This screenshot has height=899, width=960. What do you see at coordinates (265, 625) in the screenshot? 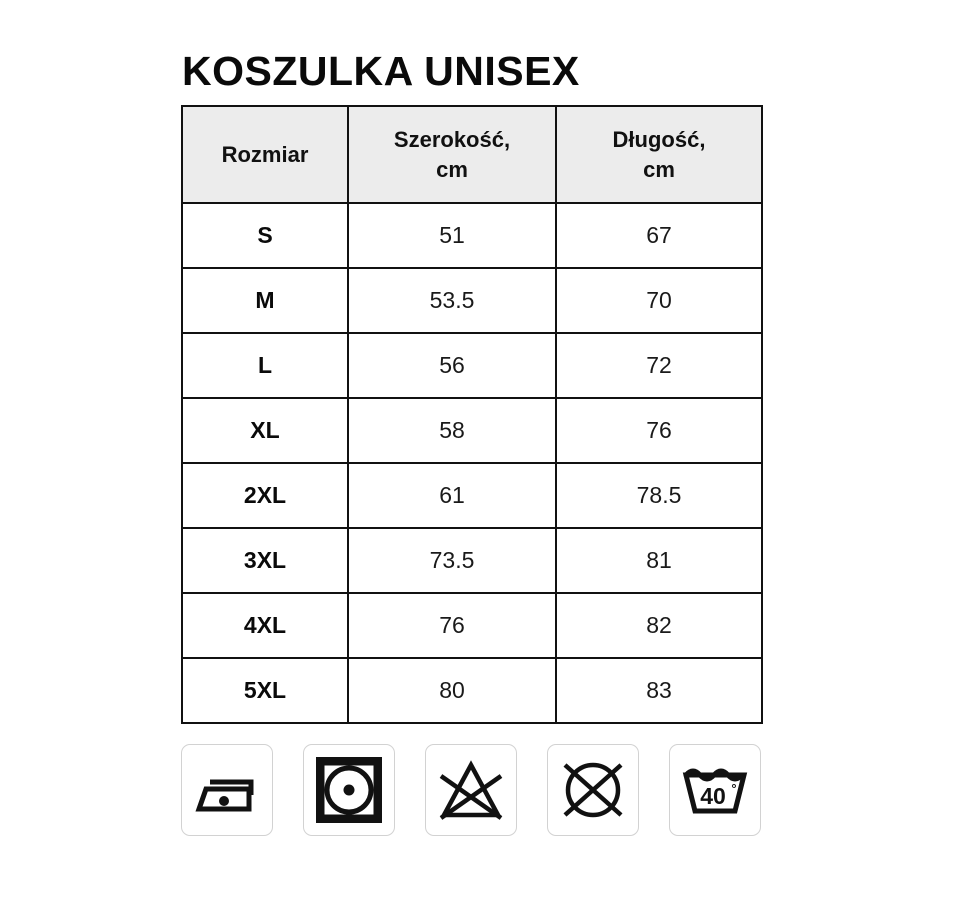
I see `cell-size: 4XL` at bounding box center [265, 625].